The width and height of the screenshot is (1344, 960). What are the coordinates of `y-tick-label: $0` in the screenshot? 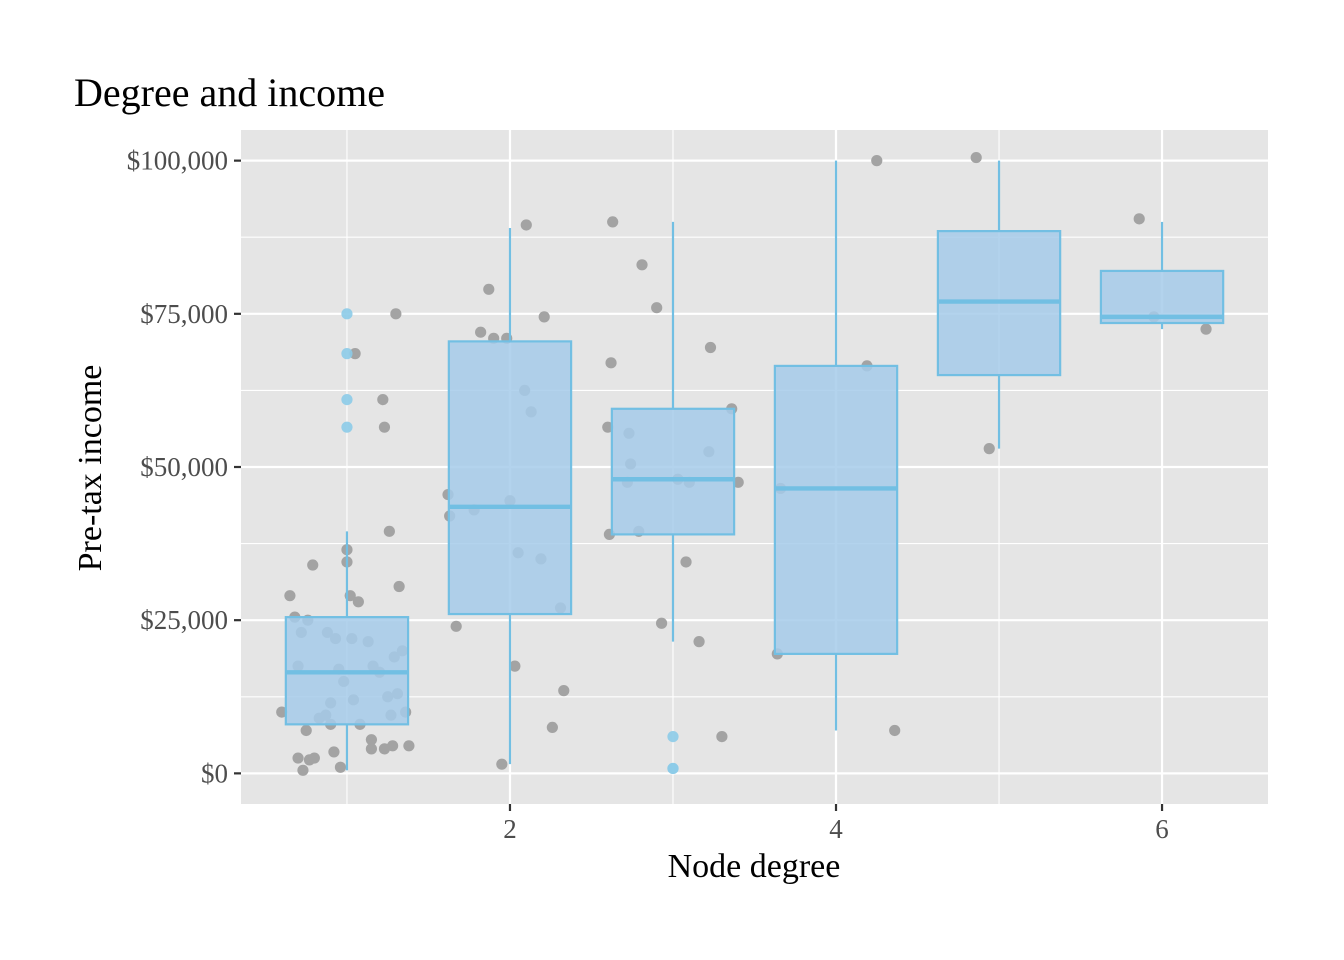 It's located at (214, 773).